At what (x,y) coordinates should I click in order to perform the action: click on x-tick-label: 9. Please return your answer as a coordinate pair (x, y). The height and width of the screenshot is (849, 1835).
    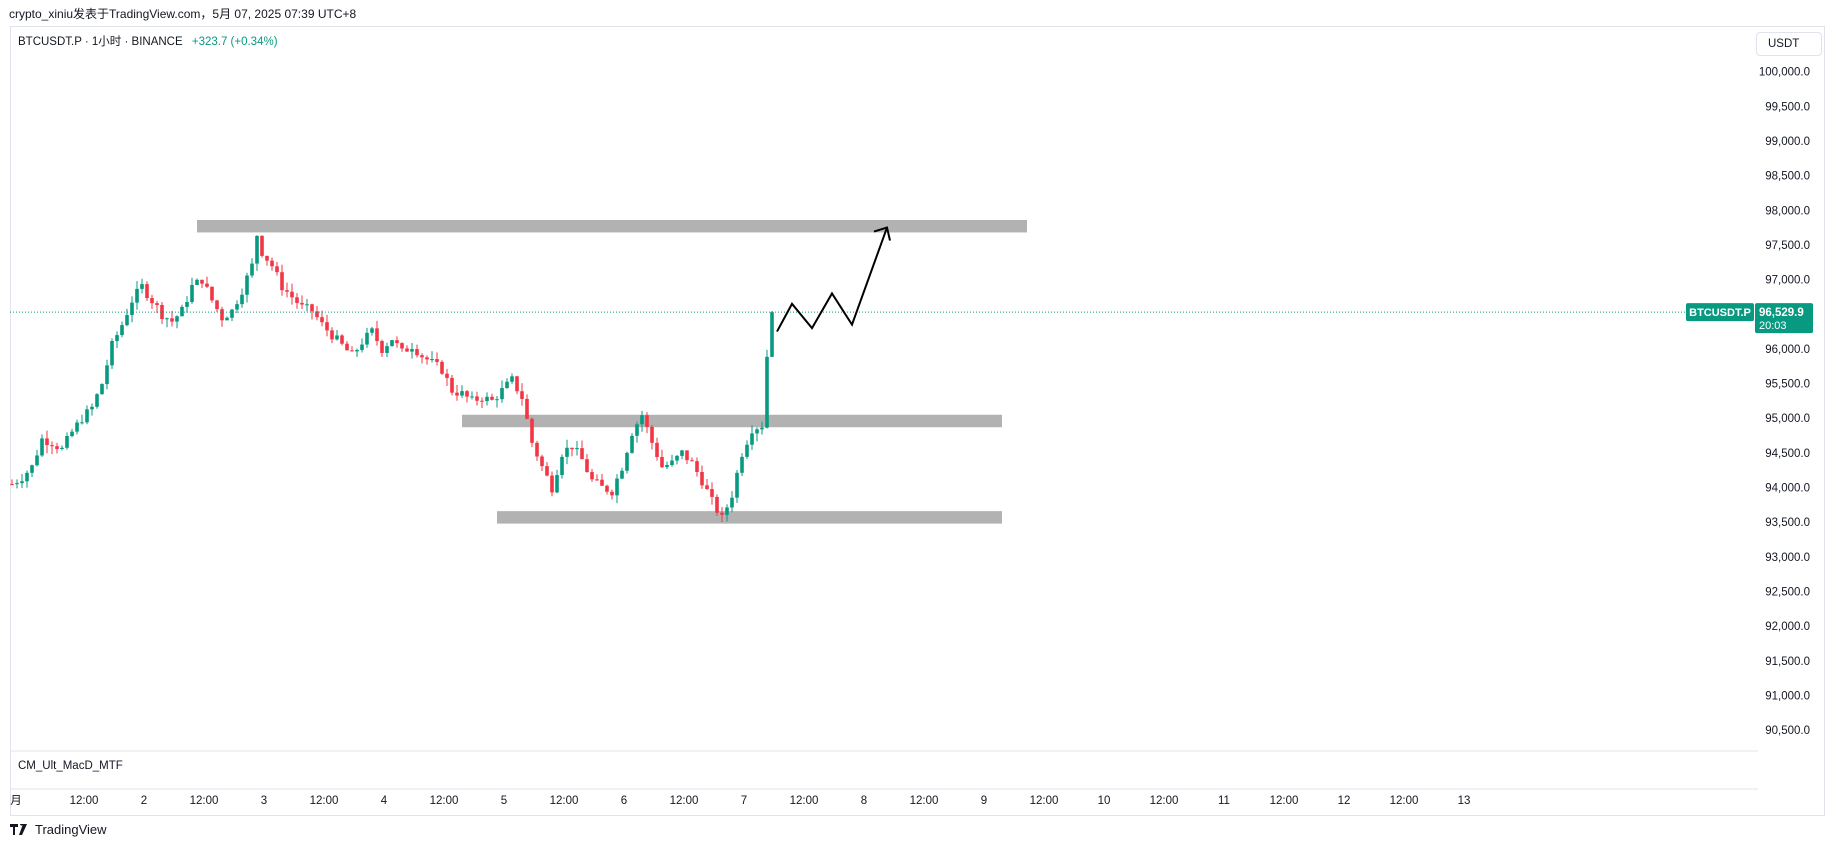
    Looking at the image, I should click on (984, 801).